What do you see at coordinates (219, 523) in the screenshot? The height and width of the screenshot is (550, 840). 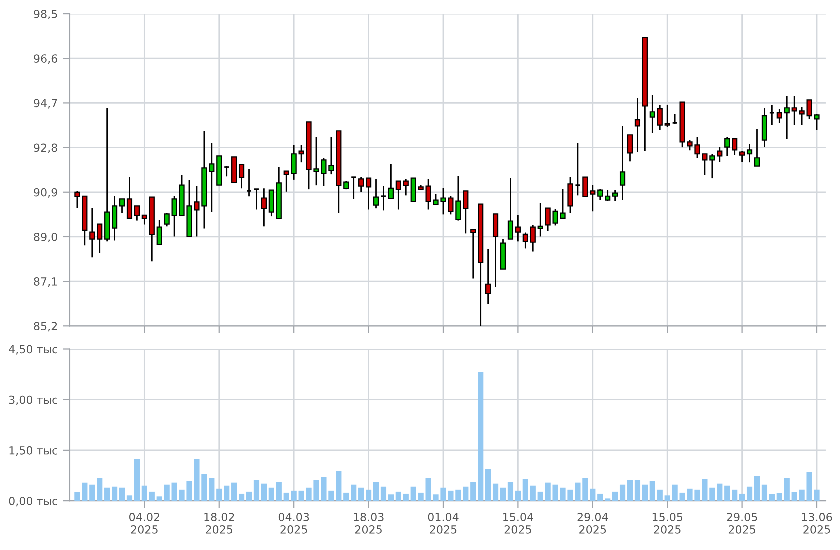 I see `x-tick-label: 18.02 2025` at bounding box center [219, 523].